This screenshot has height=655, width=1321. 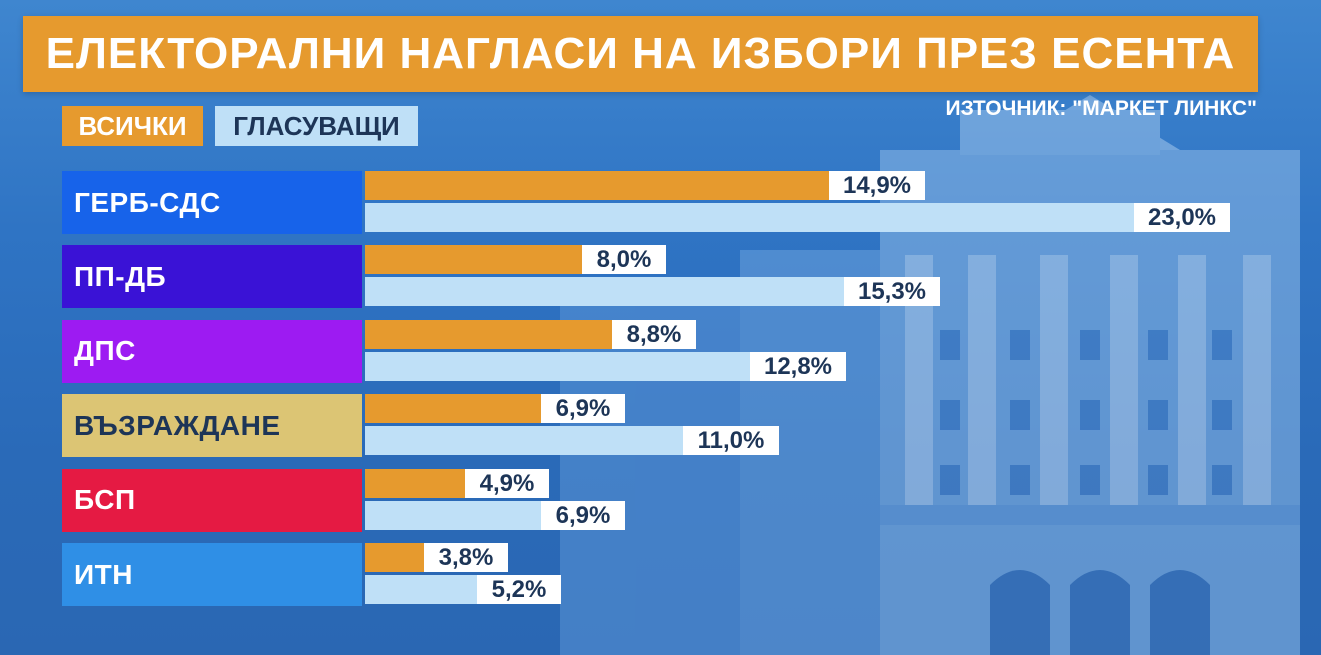 I want to click on value-label: 3,8%, so click(x=466, y=557).